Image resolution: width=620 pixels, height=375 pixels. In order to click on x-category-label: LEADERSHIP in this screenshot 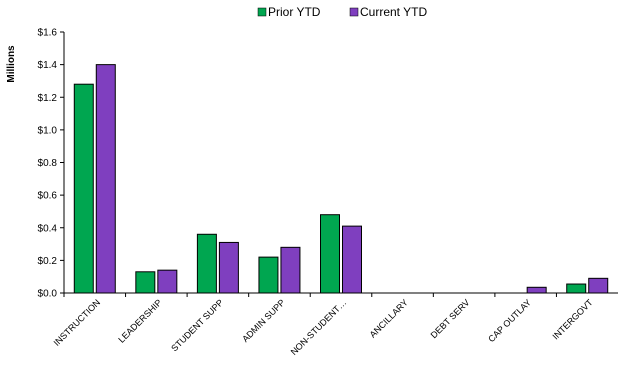, I will do `click(139, 320)`.